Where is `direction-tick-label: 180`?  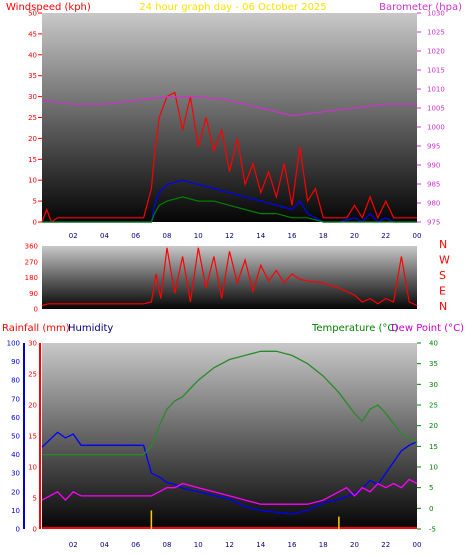
direction-tick-label: 180 is located at coordinates (31, 278).